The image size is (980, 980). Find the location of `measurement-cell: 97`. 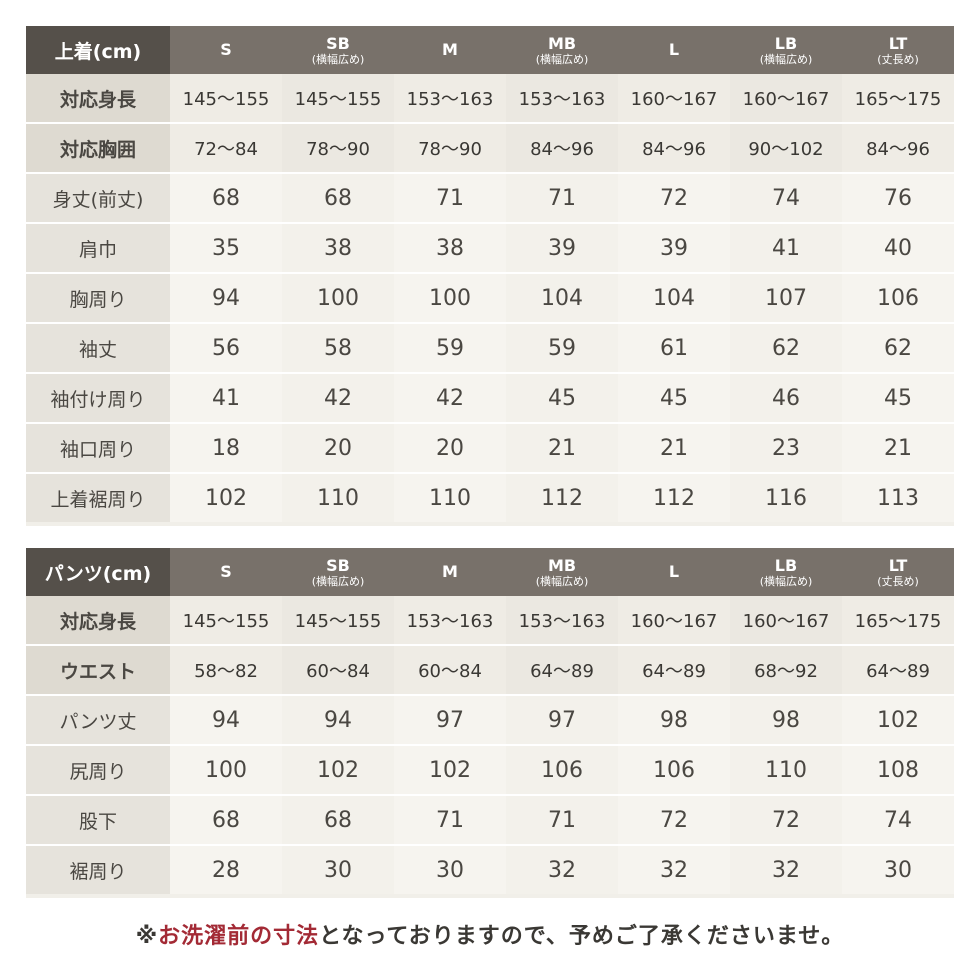

measurement-cell: 97 is located at coordinates (562, 721).